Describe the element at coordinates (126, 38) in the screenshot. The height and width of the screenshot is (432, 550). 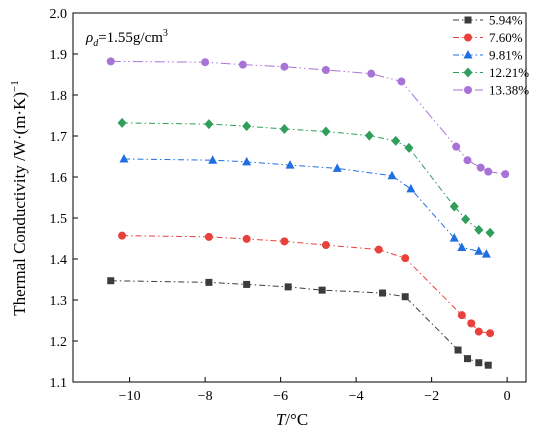
I see `density-annotation: ρd=1.55g/cm3` at that location.